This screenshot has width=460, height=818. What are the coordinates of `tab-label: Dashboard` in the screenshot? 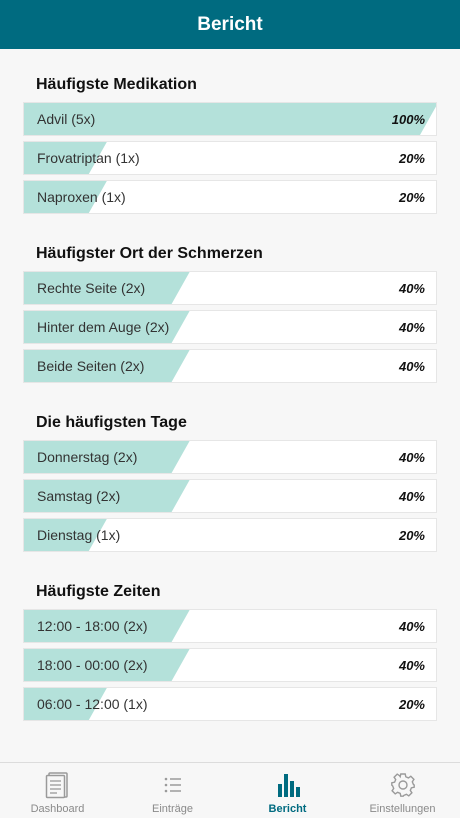 It's located at (57, 809).